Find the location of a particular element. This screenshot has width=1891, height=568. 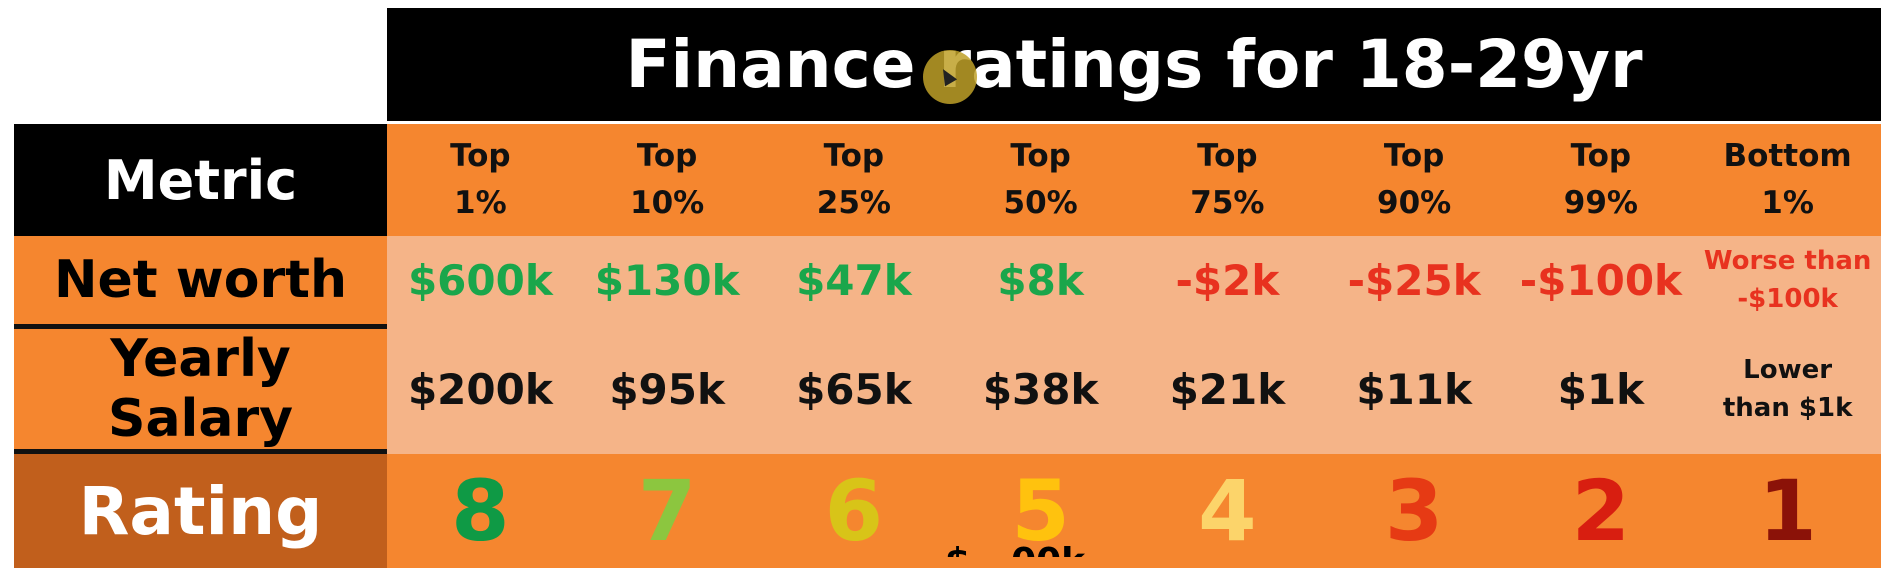

cropped-text-fragment: $...00k is located at coordinates (1015, 549).